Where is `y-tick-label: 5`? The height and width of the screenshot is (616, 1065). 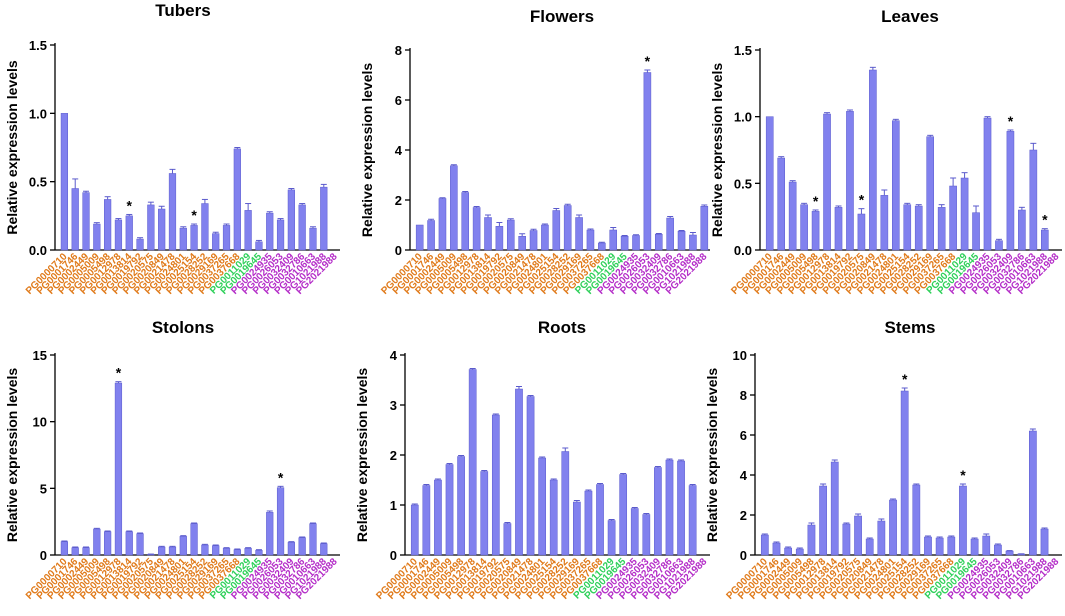
y-tick-label: 5 is located at coordinates (43, 488).